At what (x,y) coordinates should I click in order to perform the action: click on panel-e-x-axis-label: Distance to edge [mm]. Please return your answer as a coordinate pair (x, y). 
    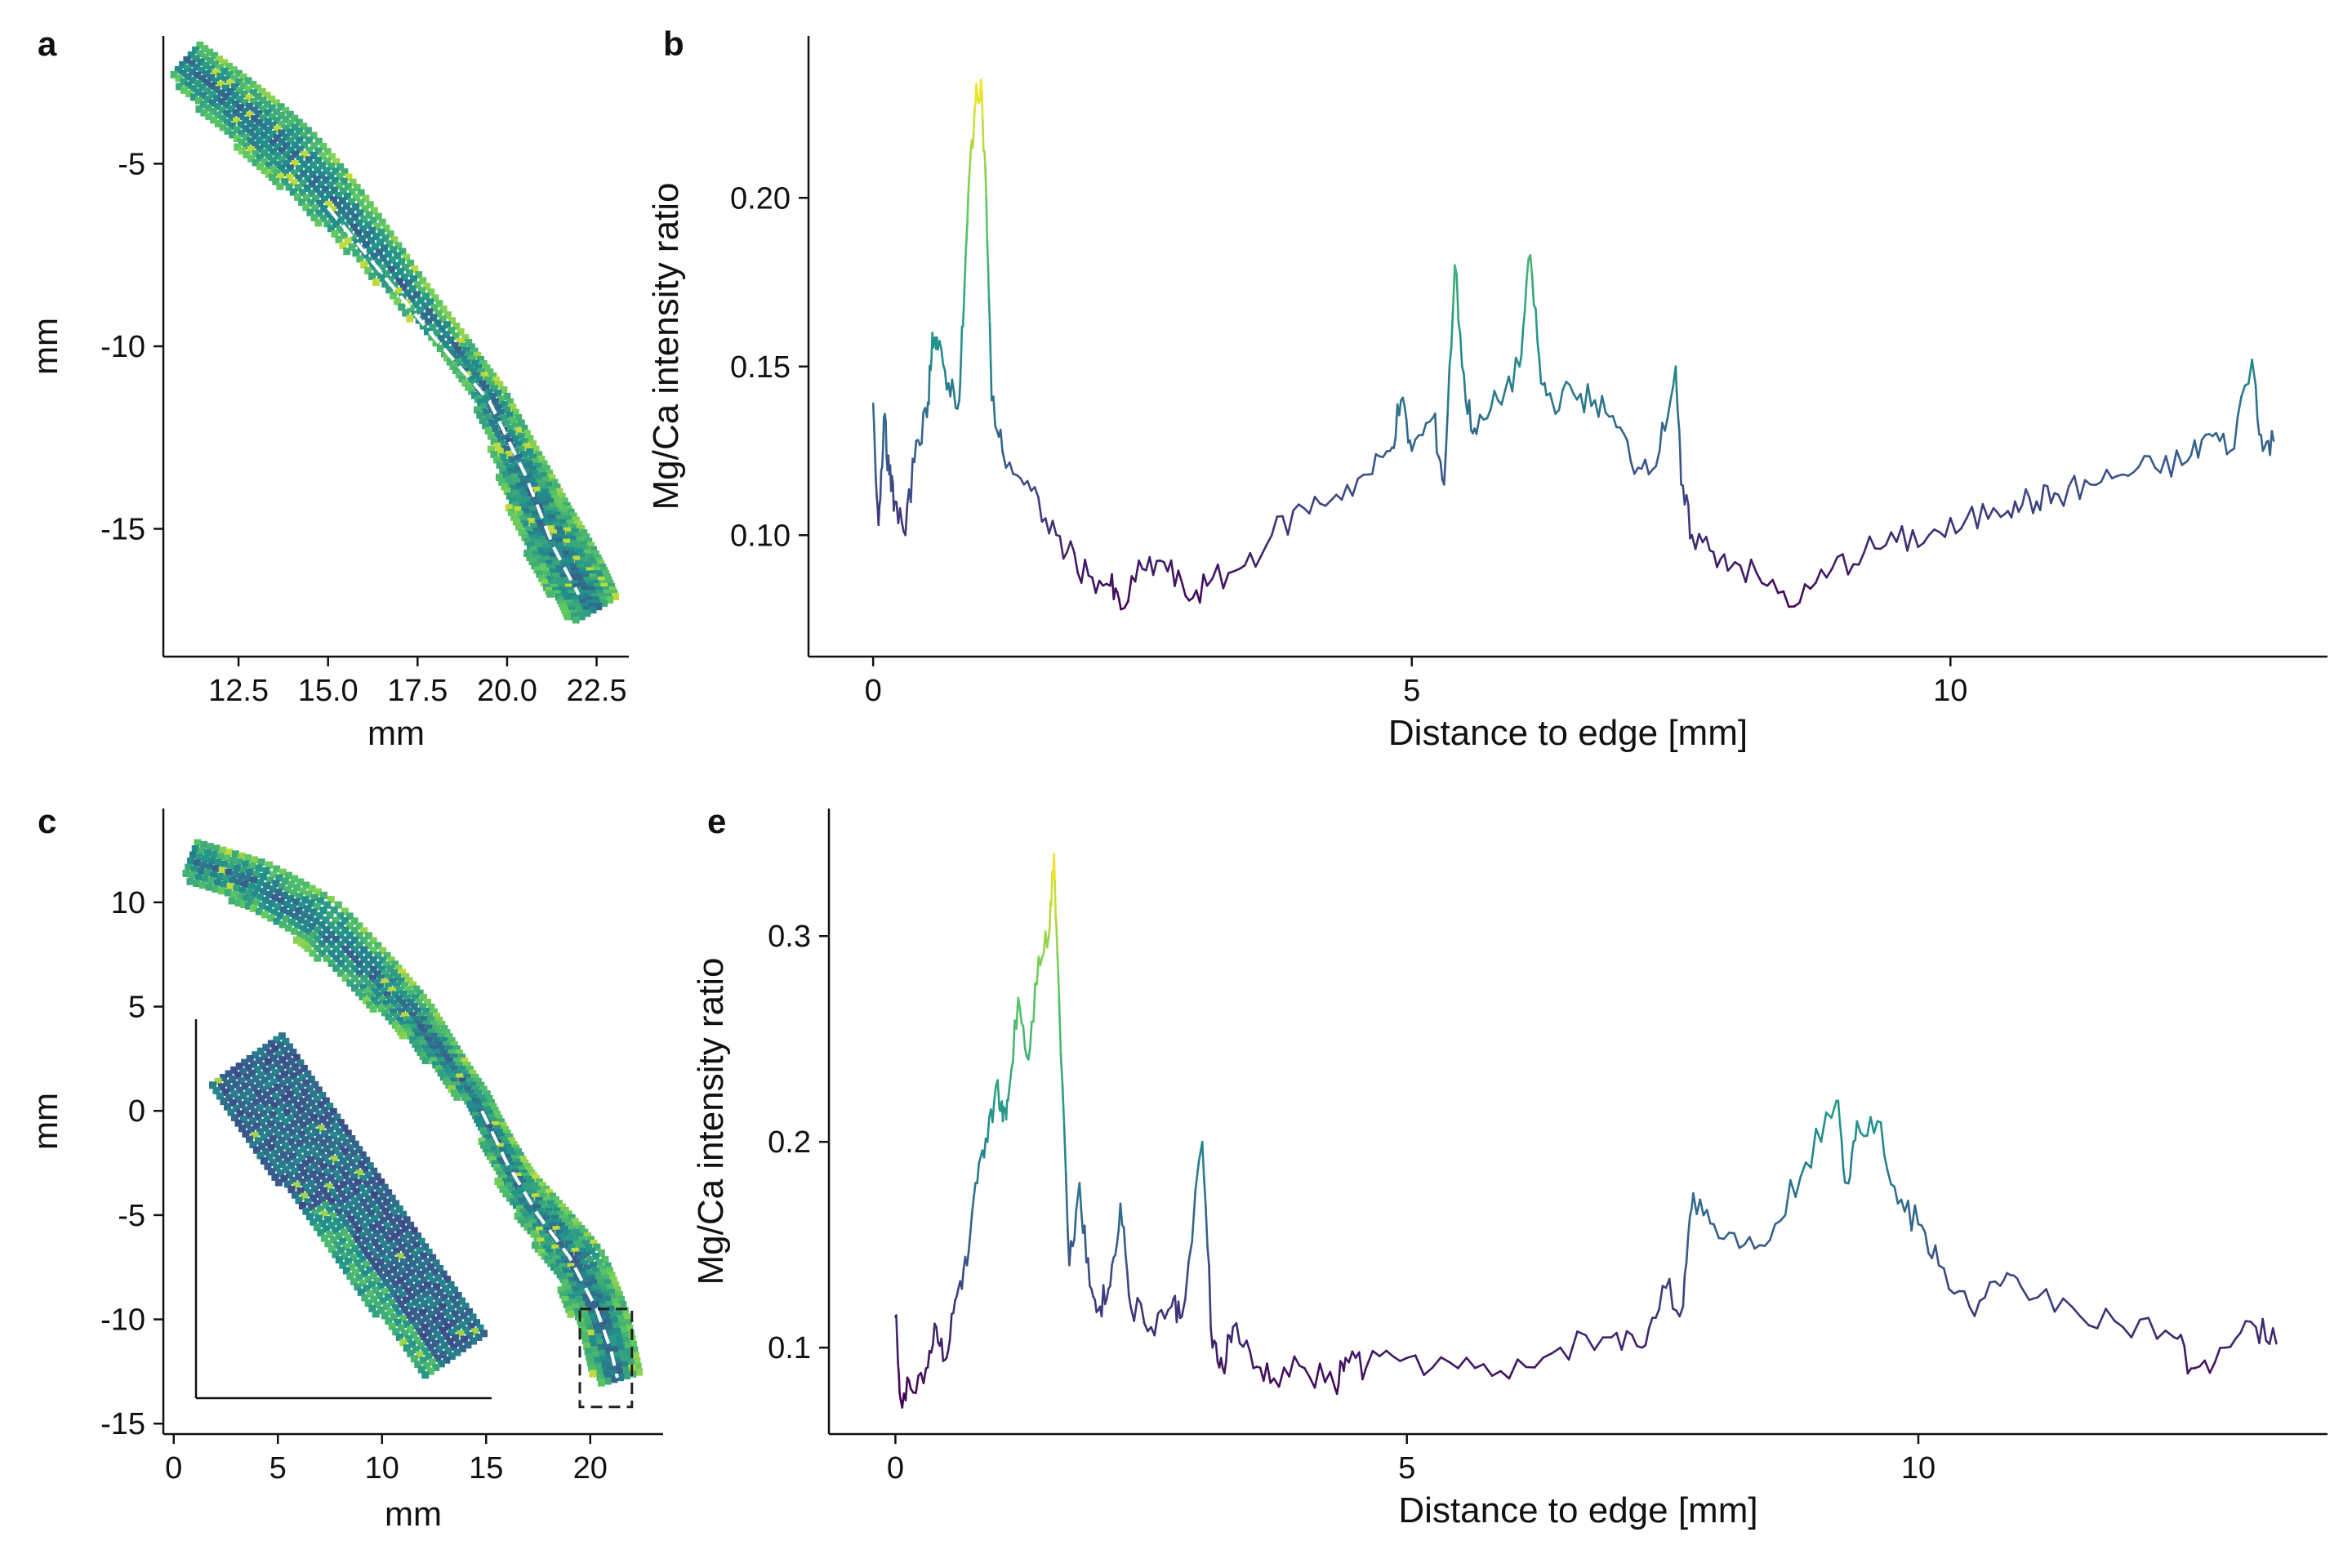
    Looking at the image, I should click on (1577, 1510).